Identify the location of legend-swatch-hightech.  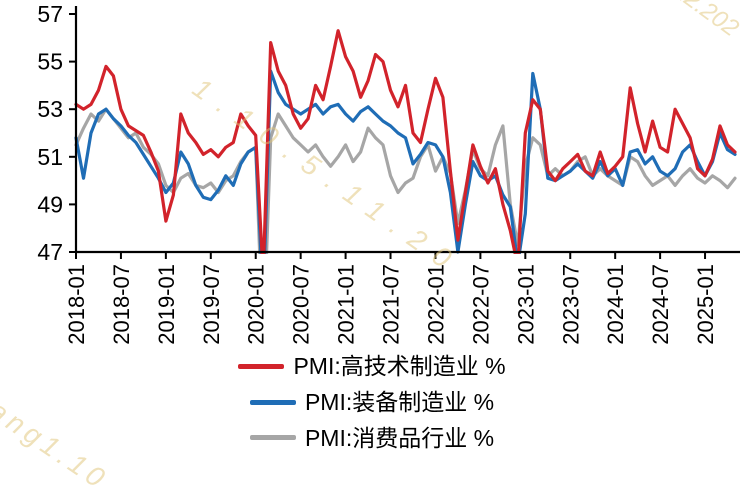
(261, 366).